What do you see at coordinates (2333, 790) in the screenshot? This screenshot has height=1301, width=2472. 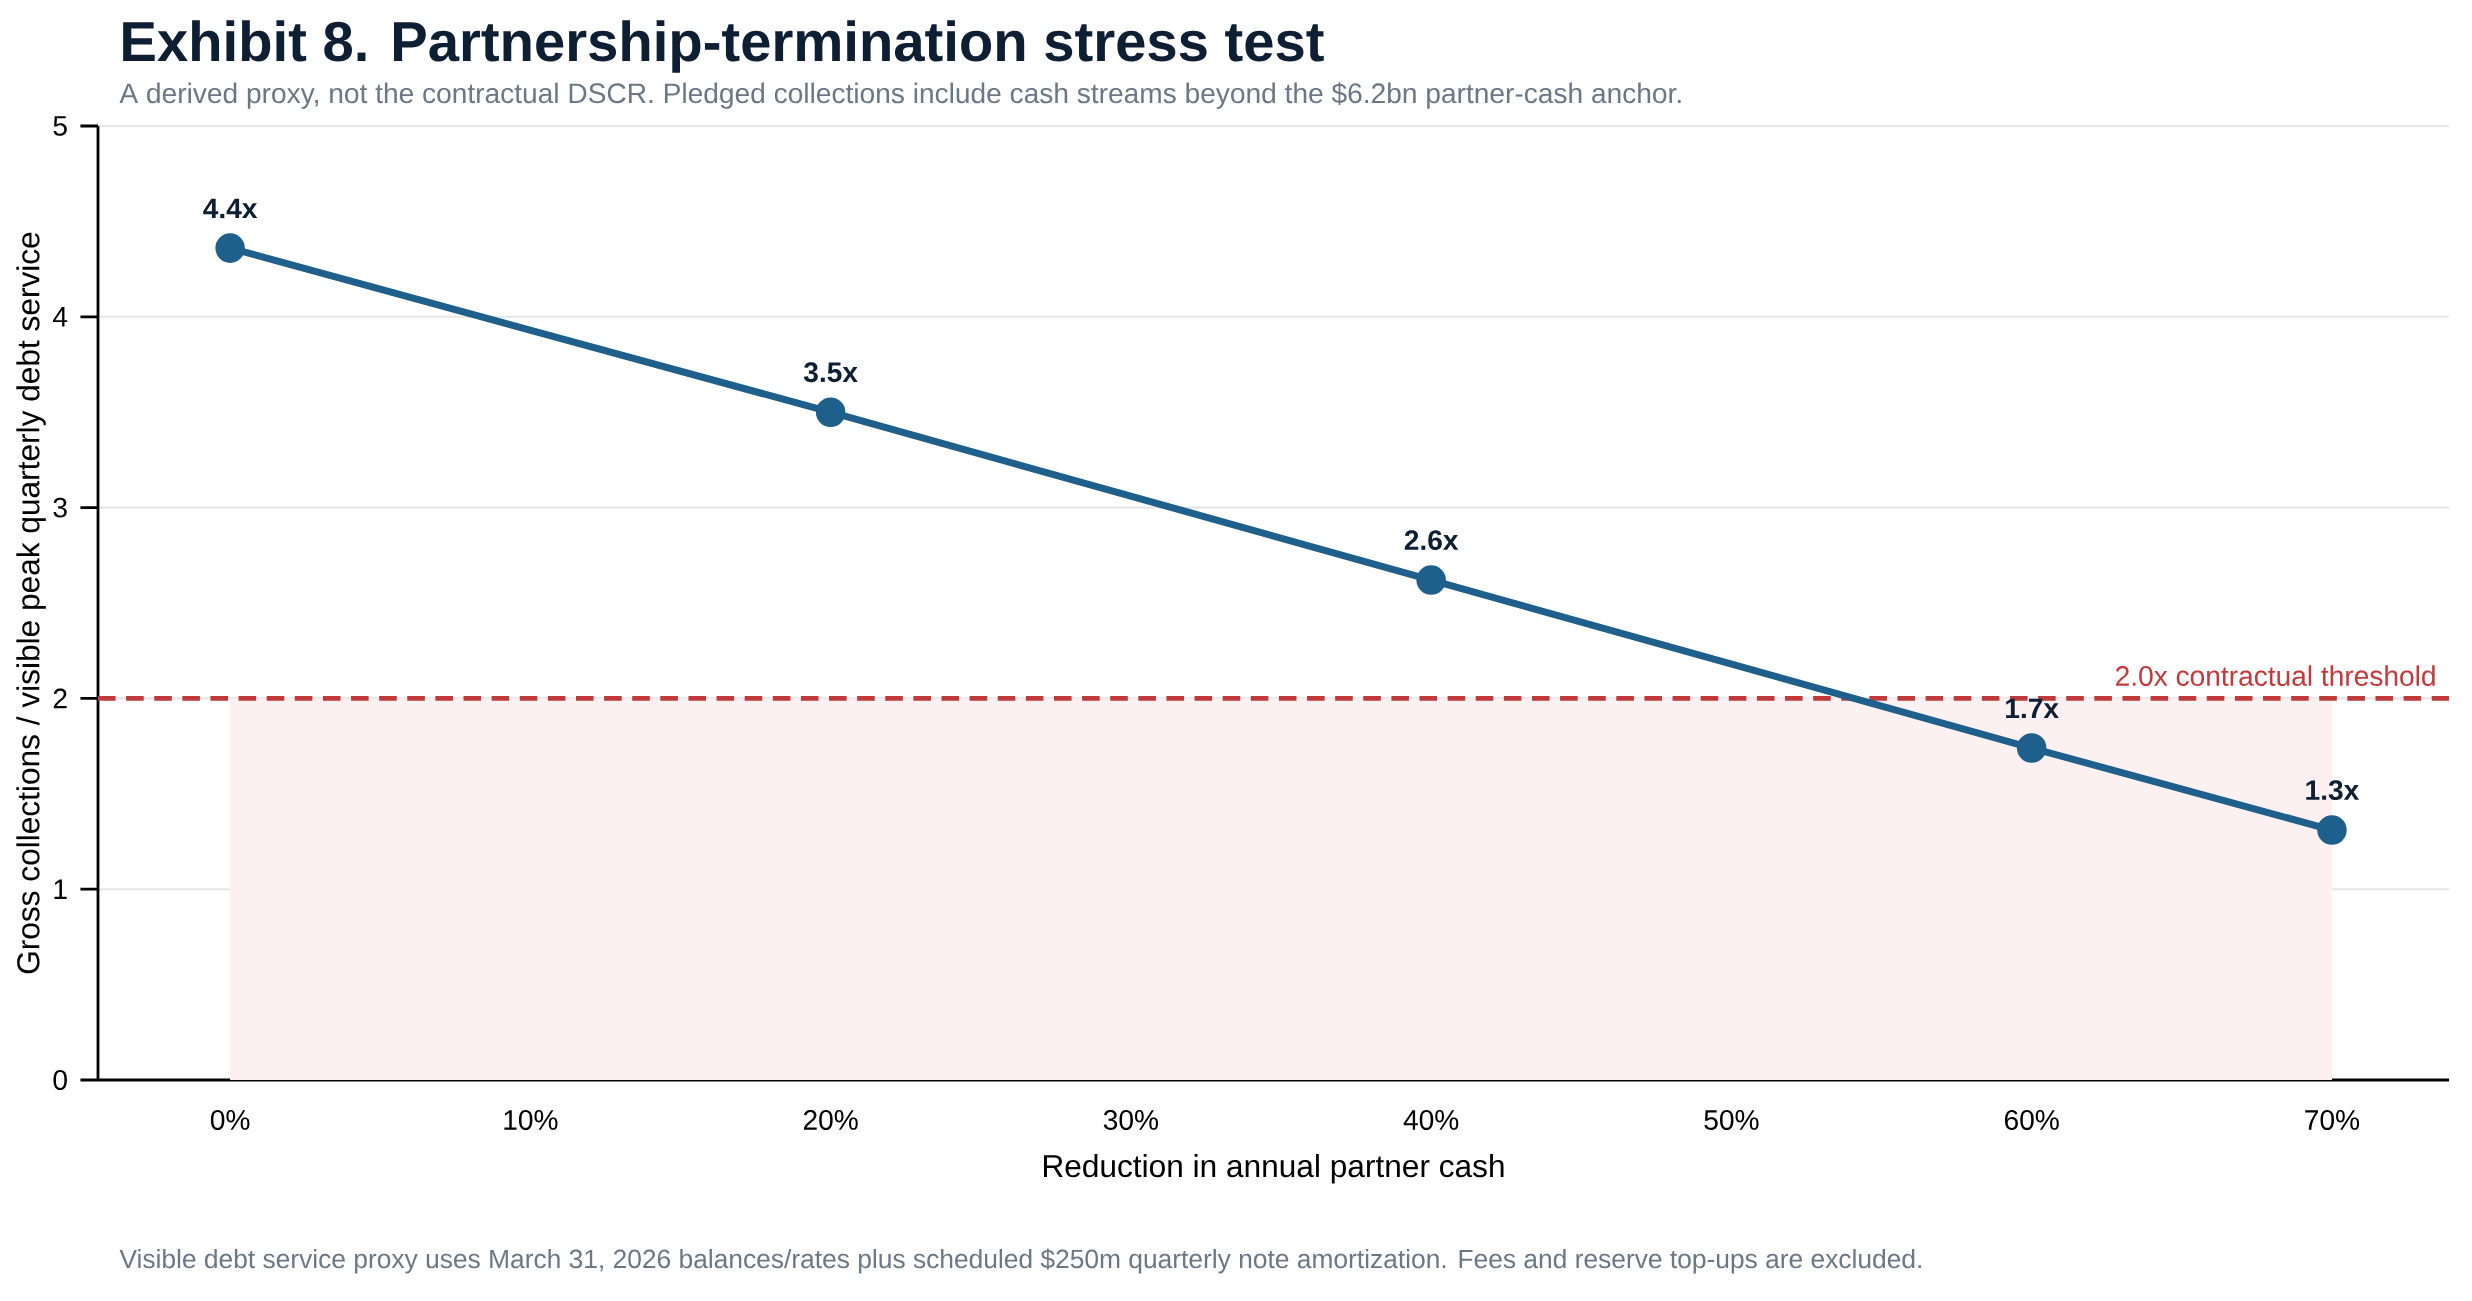 I see `data-label: 1.3x` at bounding box center [2333, 790].